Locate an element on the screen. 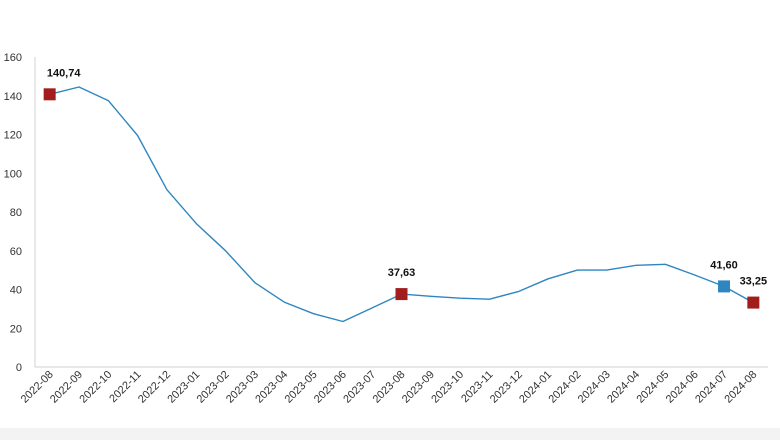 Image resolution: width=780 pixels, height=445 pixels. footer-band is located at coordinates (390, 434).